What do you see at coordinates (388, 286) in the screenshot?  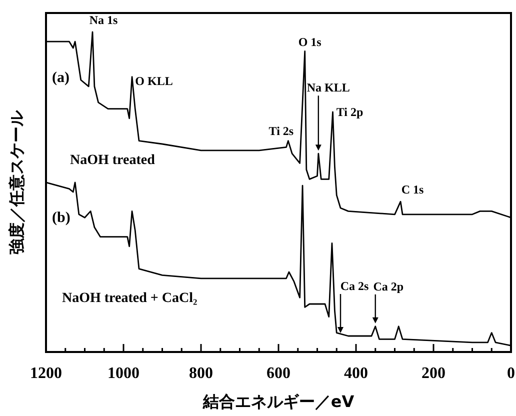 I see `annotation: Ca 2p` at bounding box center [388, 286].